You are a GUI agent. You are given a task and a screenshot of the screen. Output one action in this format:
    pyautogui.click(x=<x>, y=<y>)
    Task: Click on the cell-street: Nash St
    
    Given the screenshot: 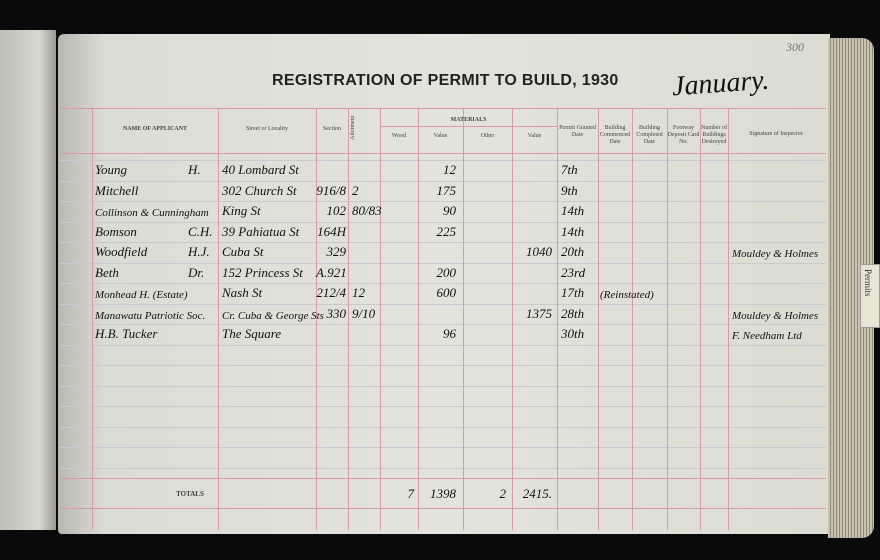 What is the action you would take?
    pyautogui.click(x=242, y=292)
    